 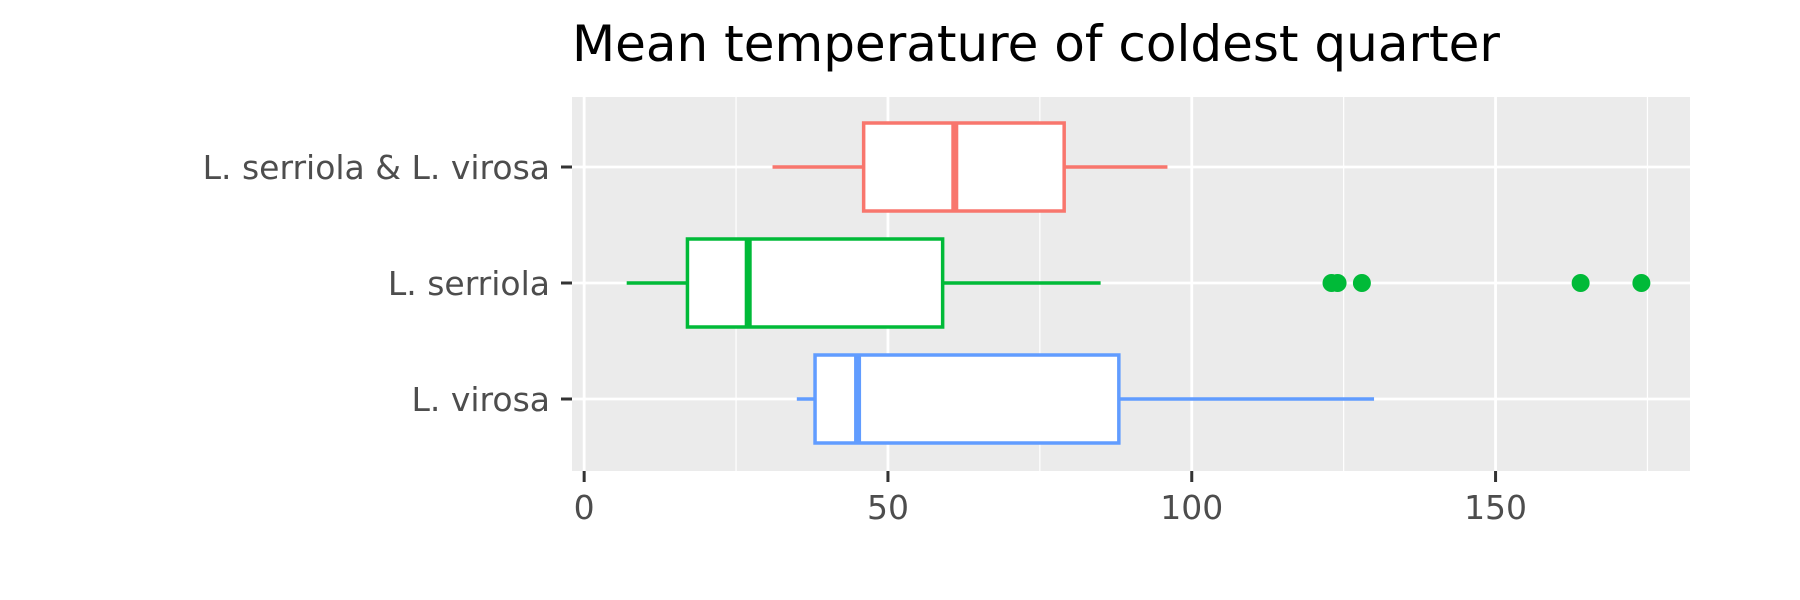 What do you see at coordinates (1191, 507) in the screenshot?
I see `x-tick-label: 100` at bounding box center [1191, 507].